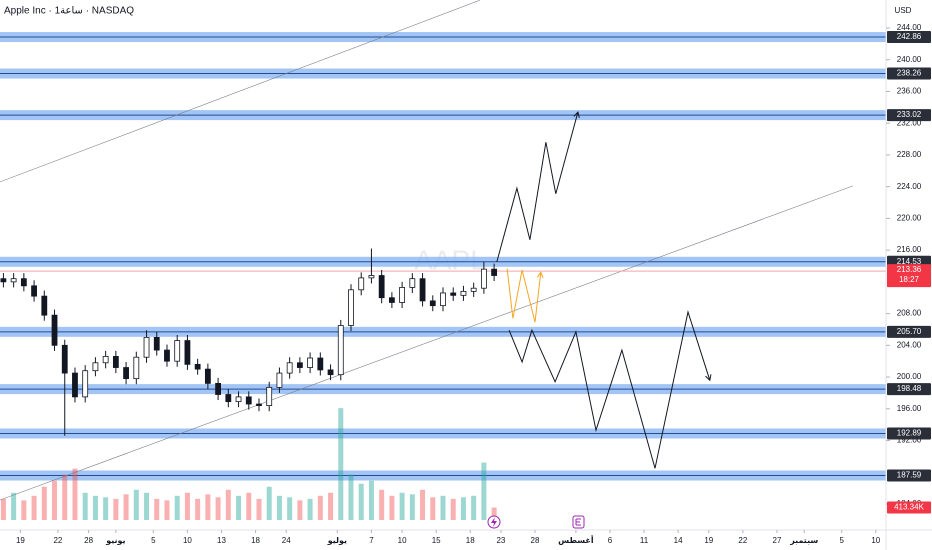 This screenshot has height=550, width=932. Describe the element at coordinates (470, 540) in the screenshot. I see `x-tick-label: 18` at that location.